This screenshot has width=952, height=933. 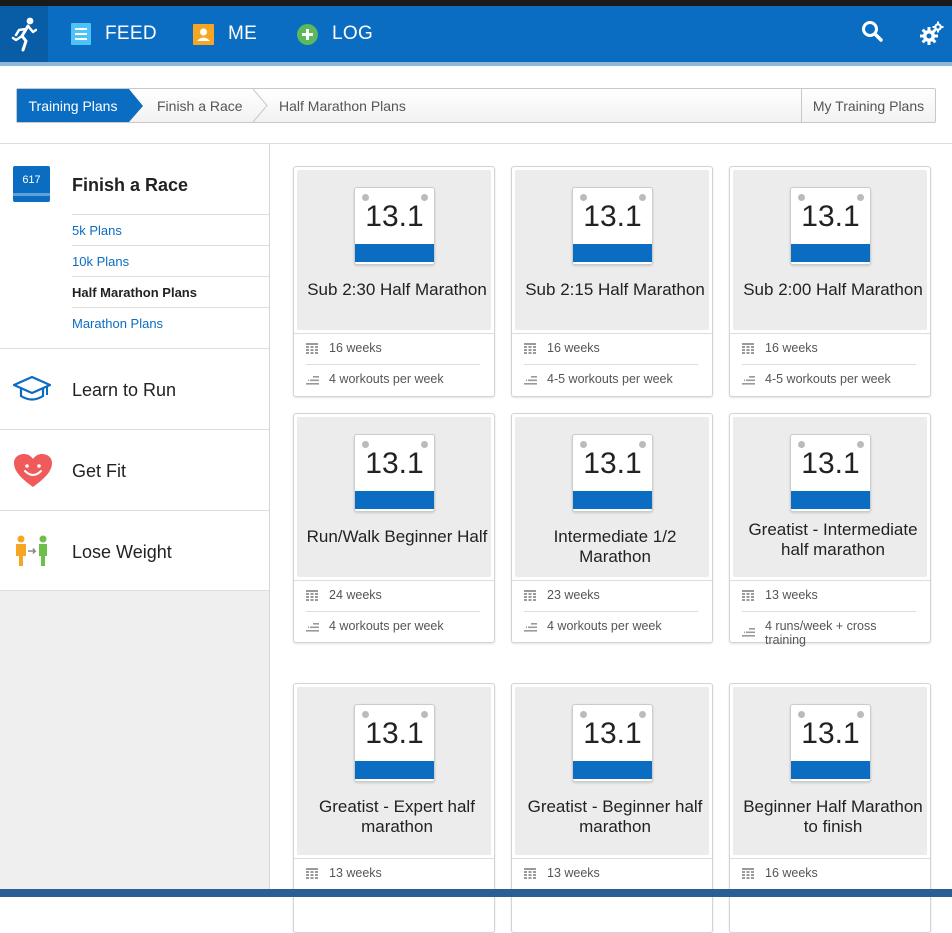 What do you see at coordinates (573, 595) in the screenshot?
I see `plan-weeks: 23 weeks` at bounding box center [573, 595].